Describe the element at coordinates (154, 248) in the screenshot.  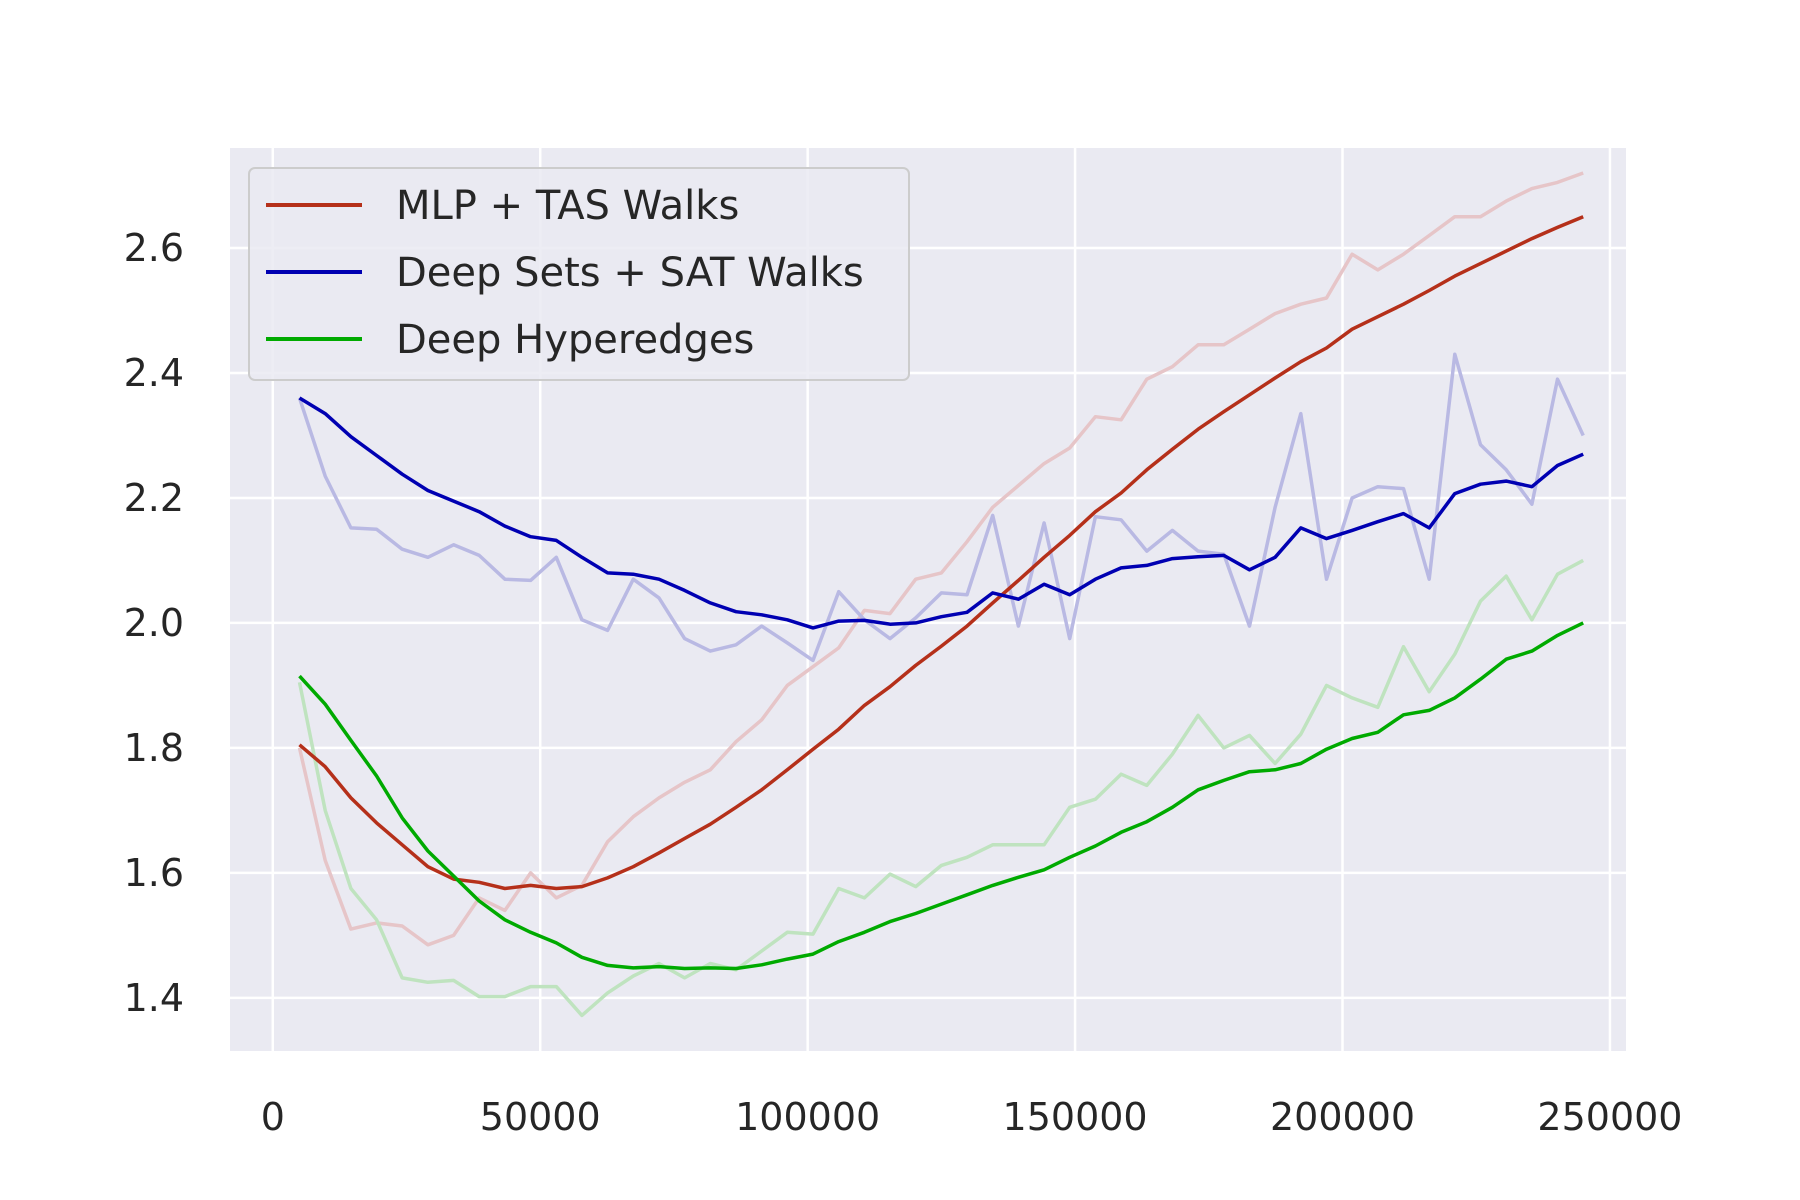
I see `y-tick-label: 2.6` at that location.